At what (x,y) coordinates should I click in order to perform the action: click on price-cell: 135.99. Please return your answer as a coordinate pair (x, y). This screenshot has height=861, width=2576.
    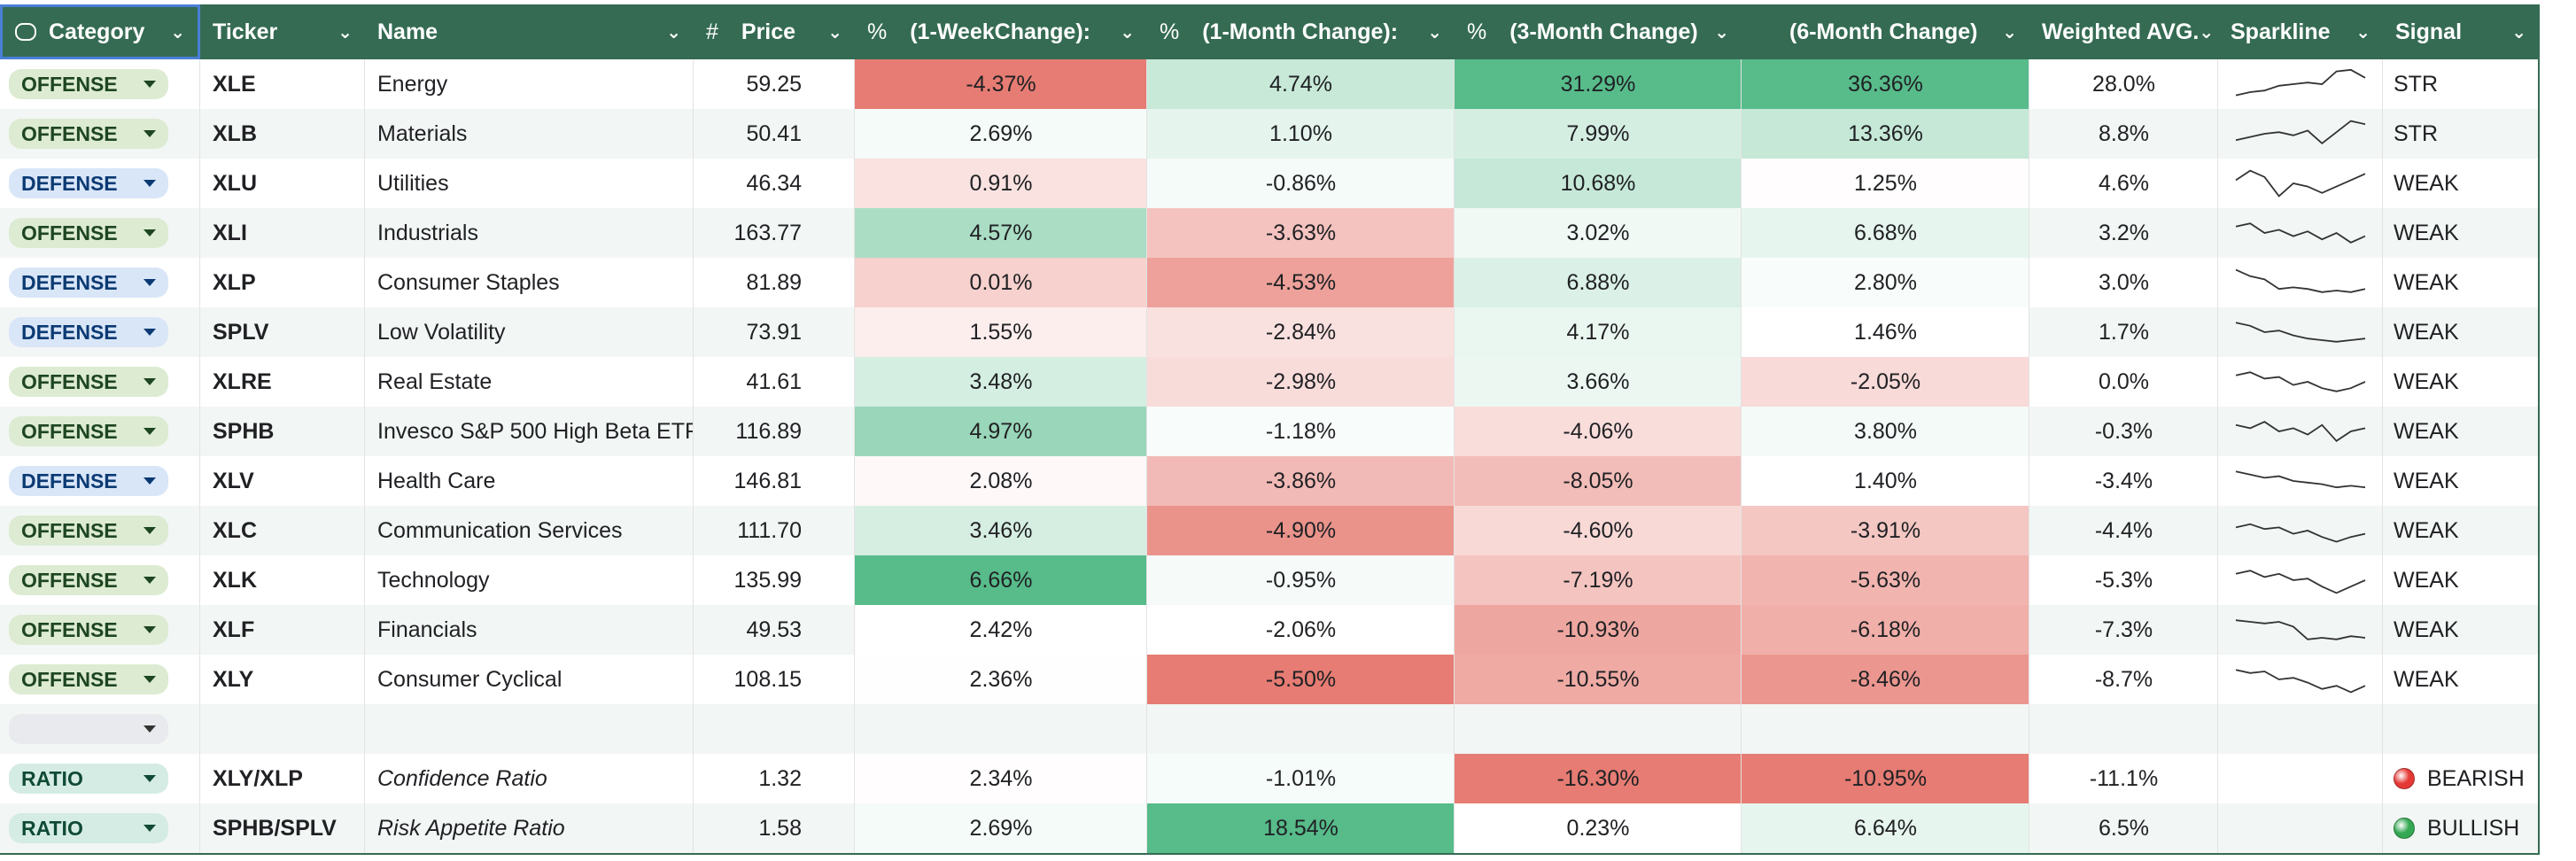
    Looking at the image, I should click on (774, 580).